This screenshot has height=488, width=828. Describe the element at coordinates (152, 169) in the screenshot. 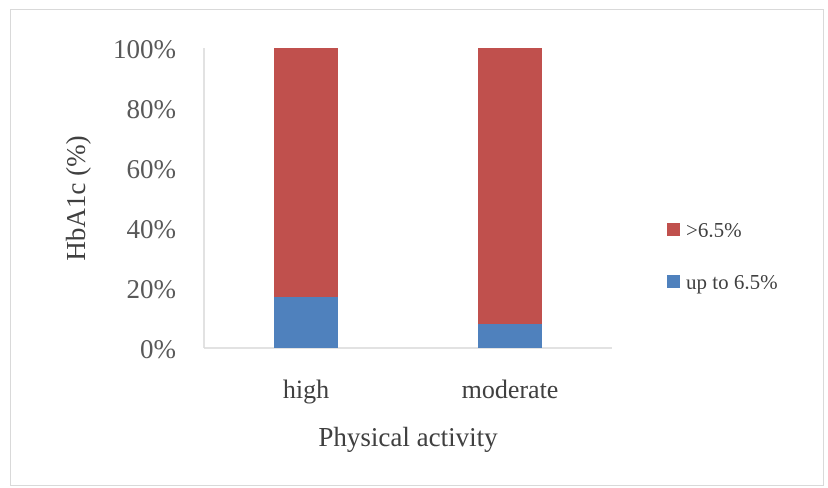

I see `y-tick-label: 60%` at that location.